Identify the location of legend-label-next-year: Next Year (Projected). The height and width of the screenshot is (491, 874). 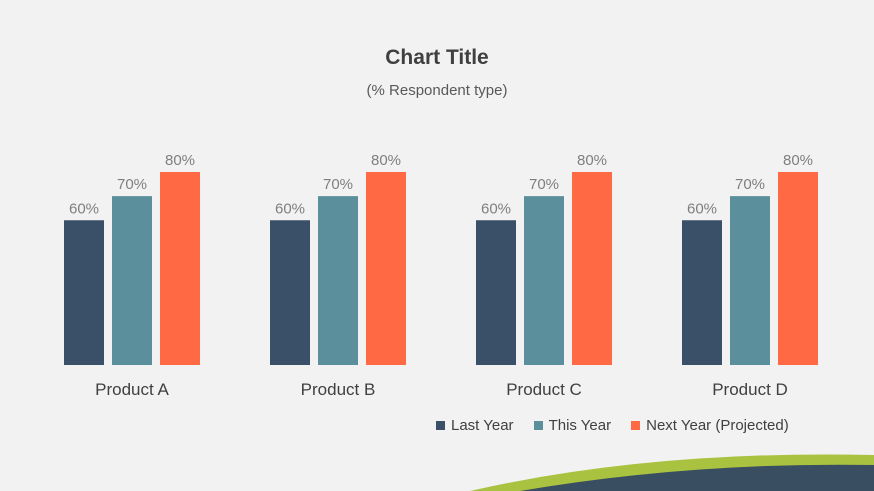
(717, 425).